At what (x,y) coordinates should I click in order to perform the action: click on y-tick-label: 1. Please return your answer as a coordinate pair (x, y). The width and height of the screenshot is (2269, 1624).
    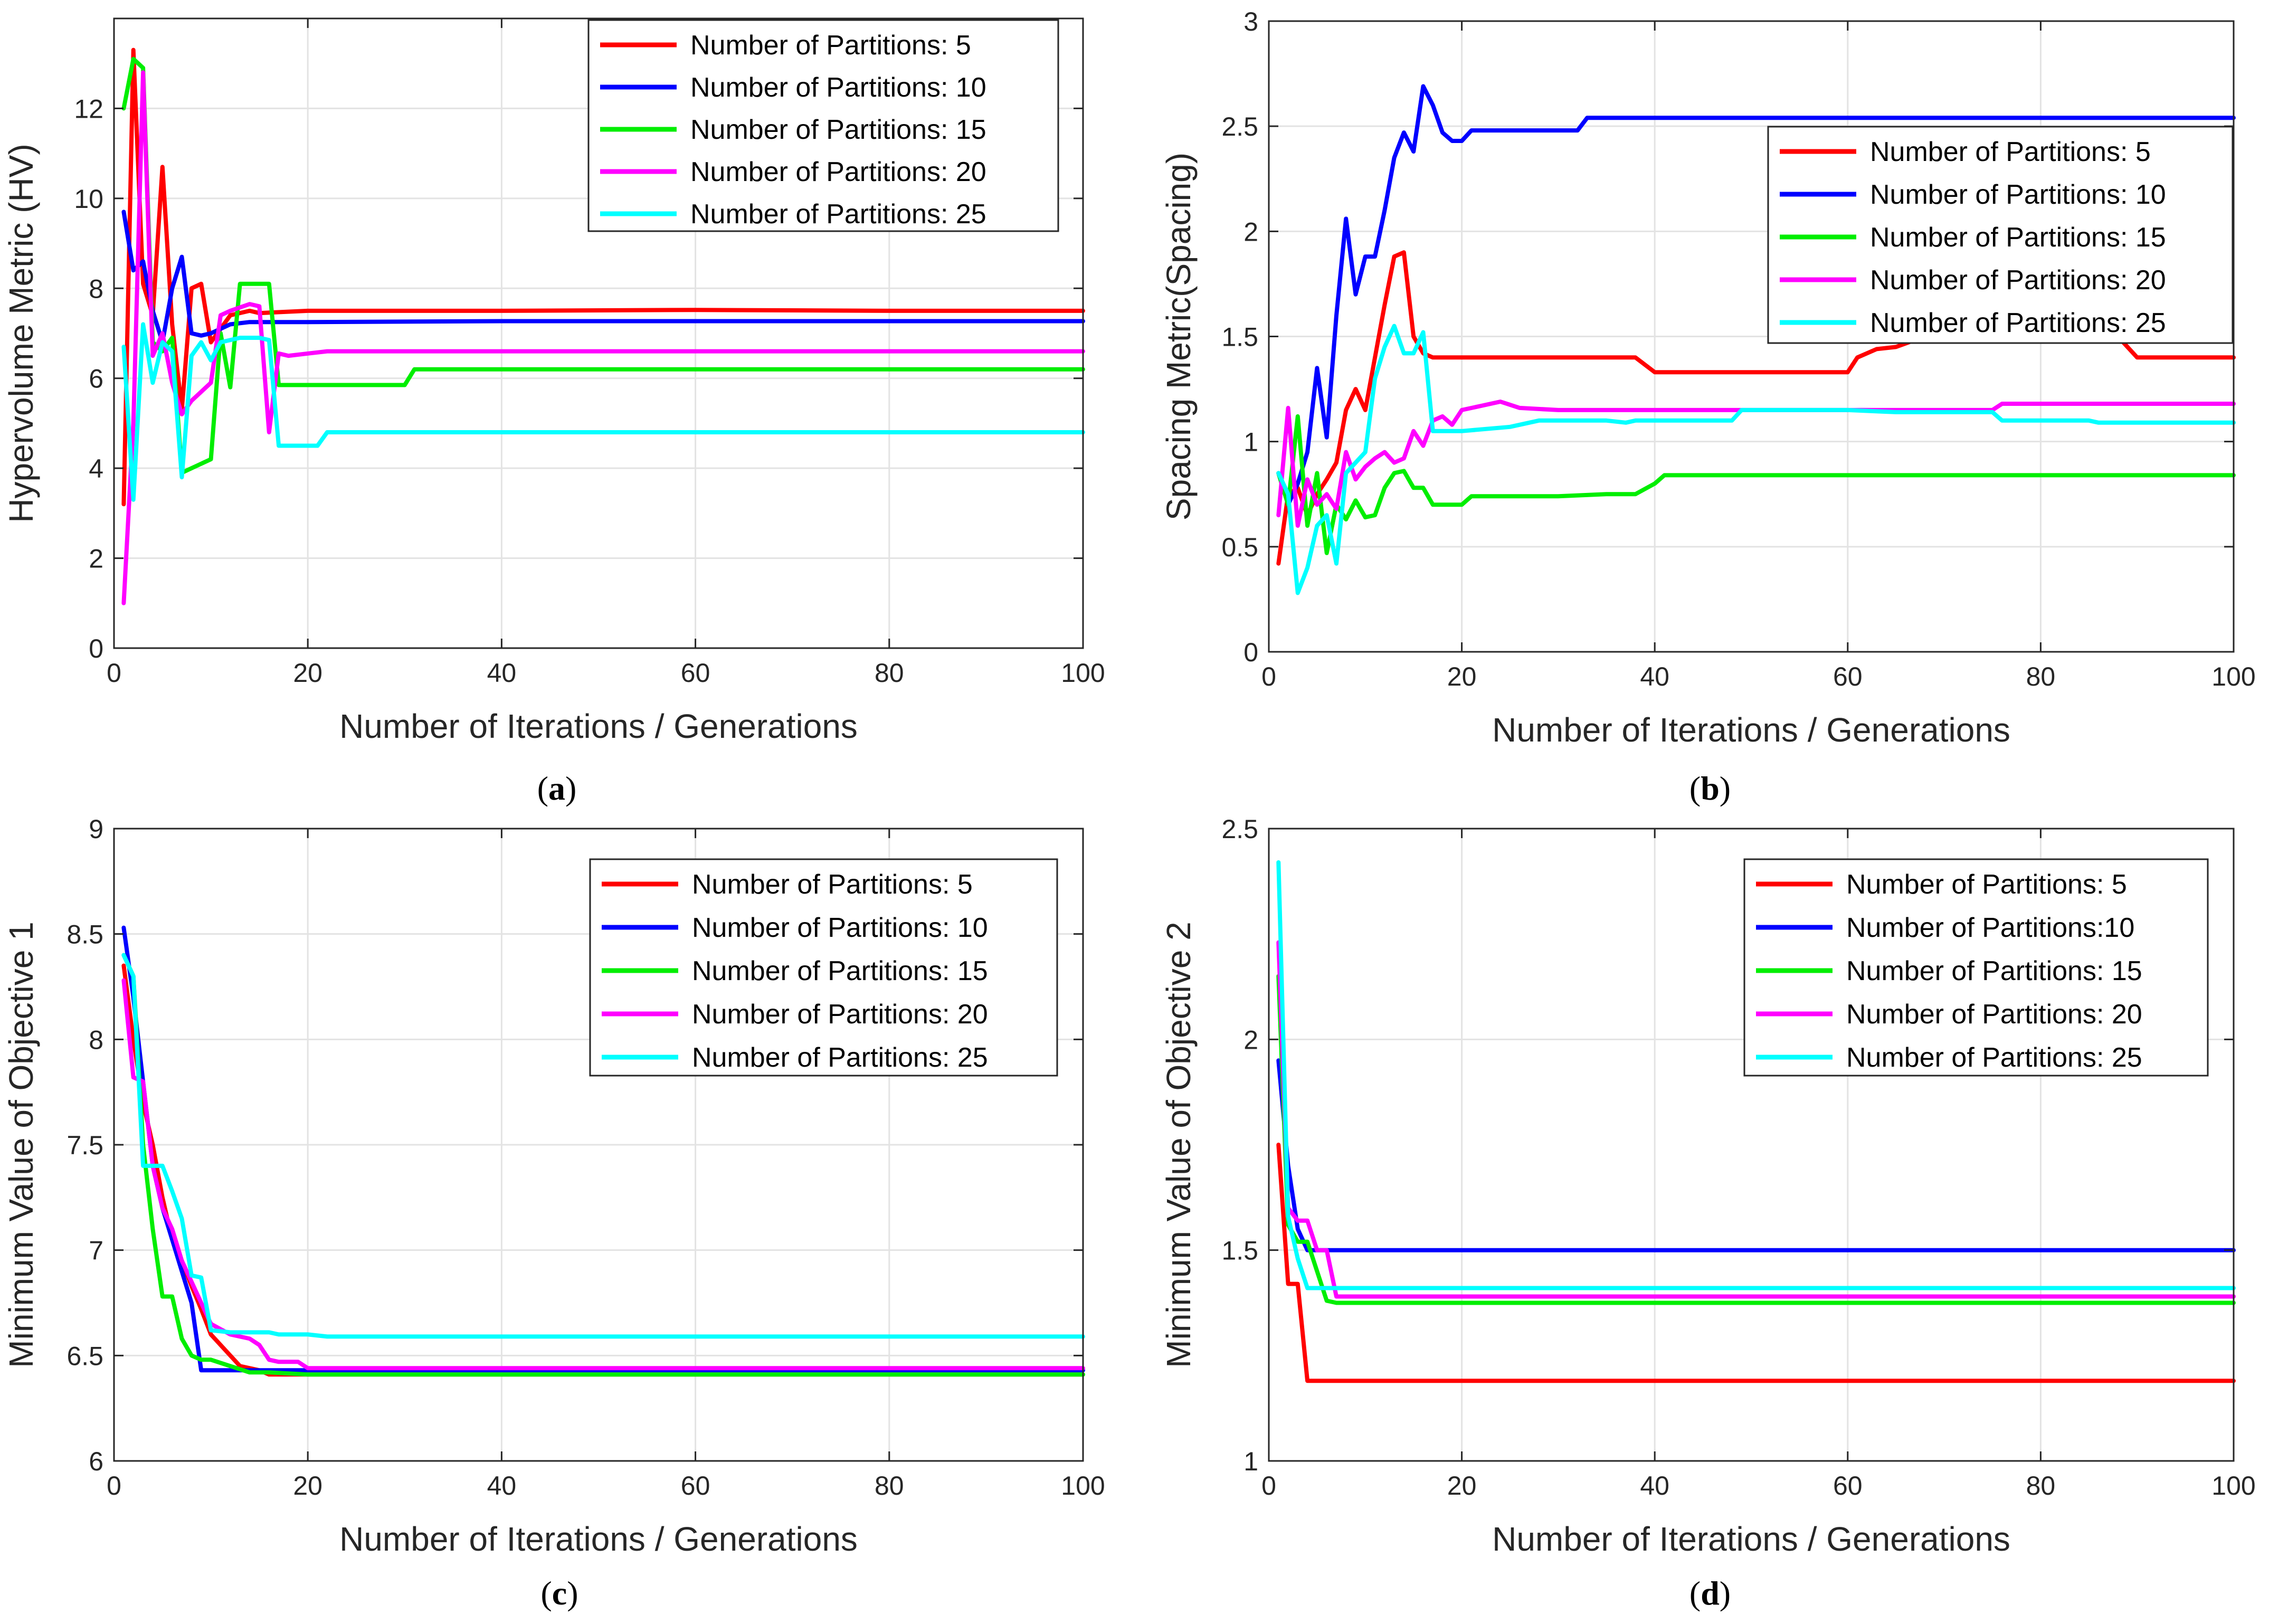
    Looking at the image, I should click on (1250, 442).